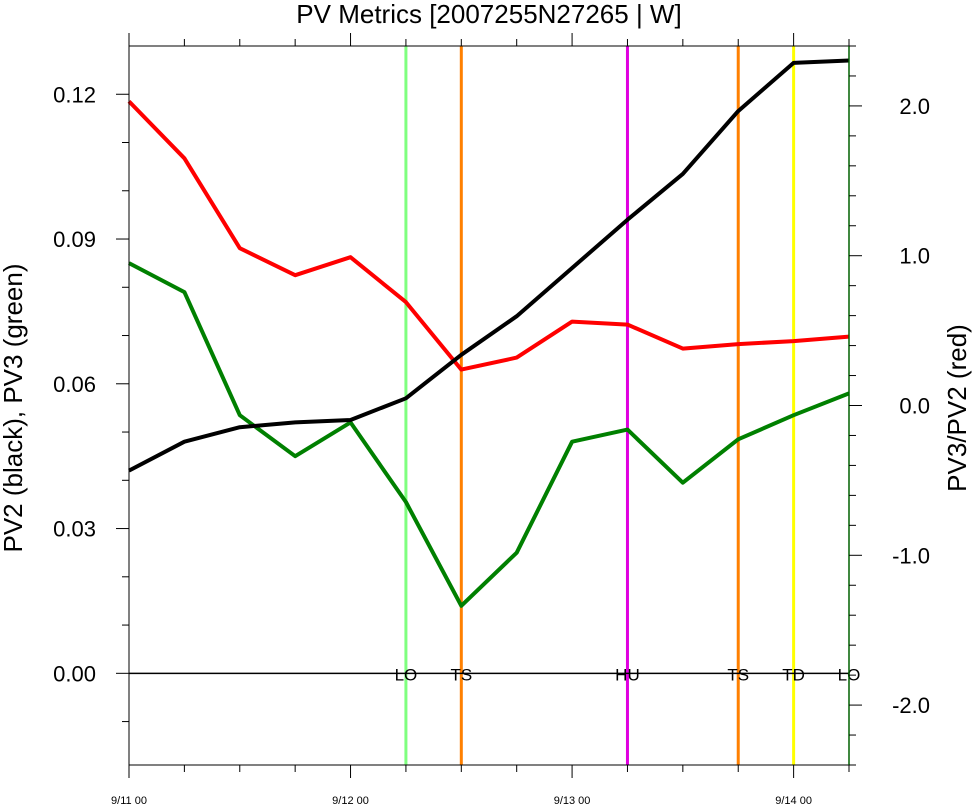 The image size is (972, 805). Describe the element at coordinates (793, 674) in the screenshot. I see `event-label-td: TD` at that location.